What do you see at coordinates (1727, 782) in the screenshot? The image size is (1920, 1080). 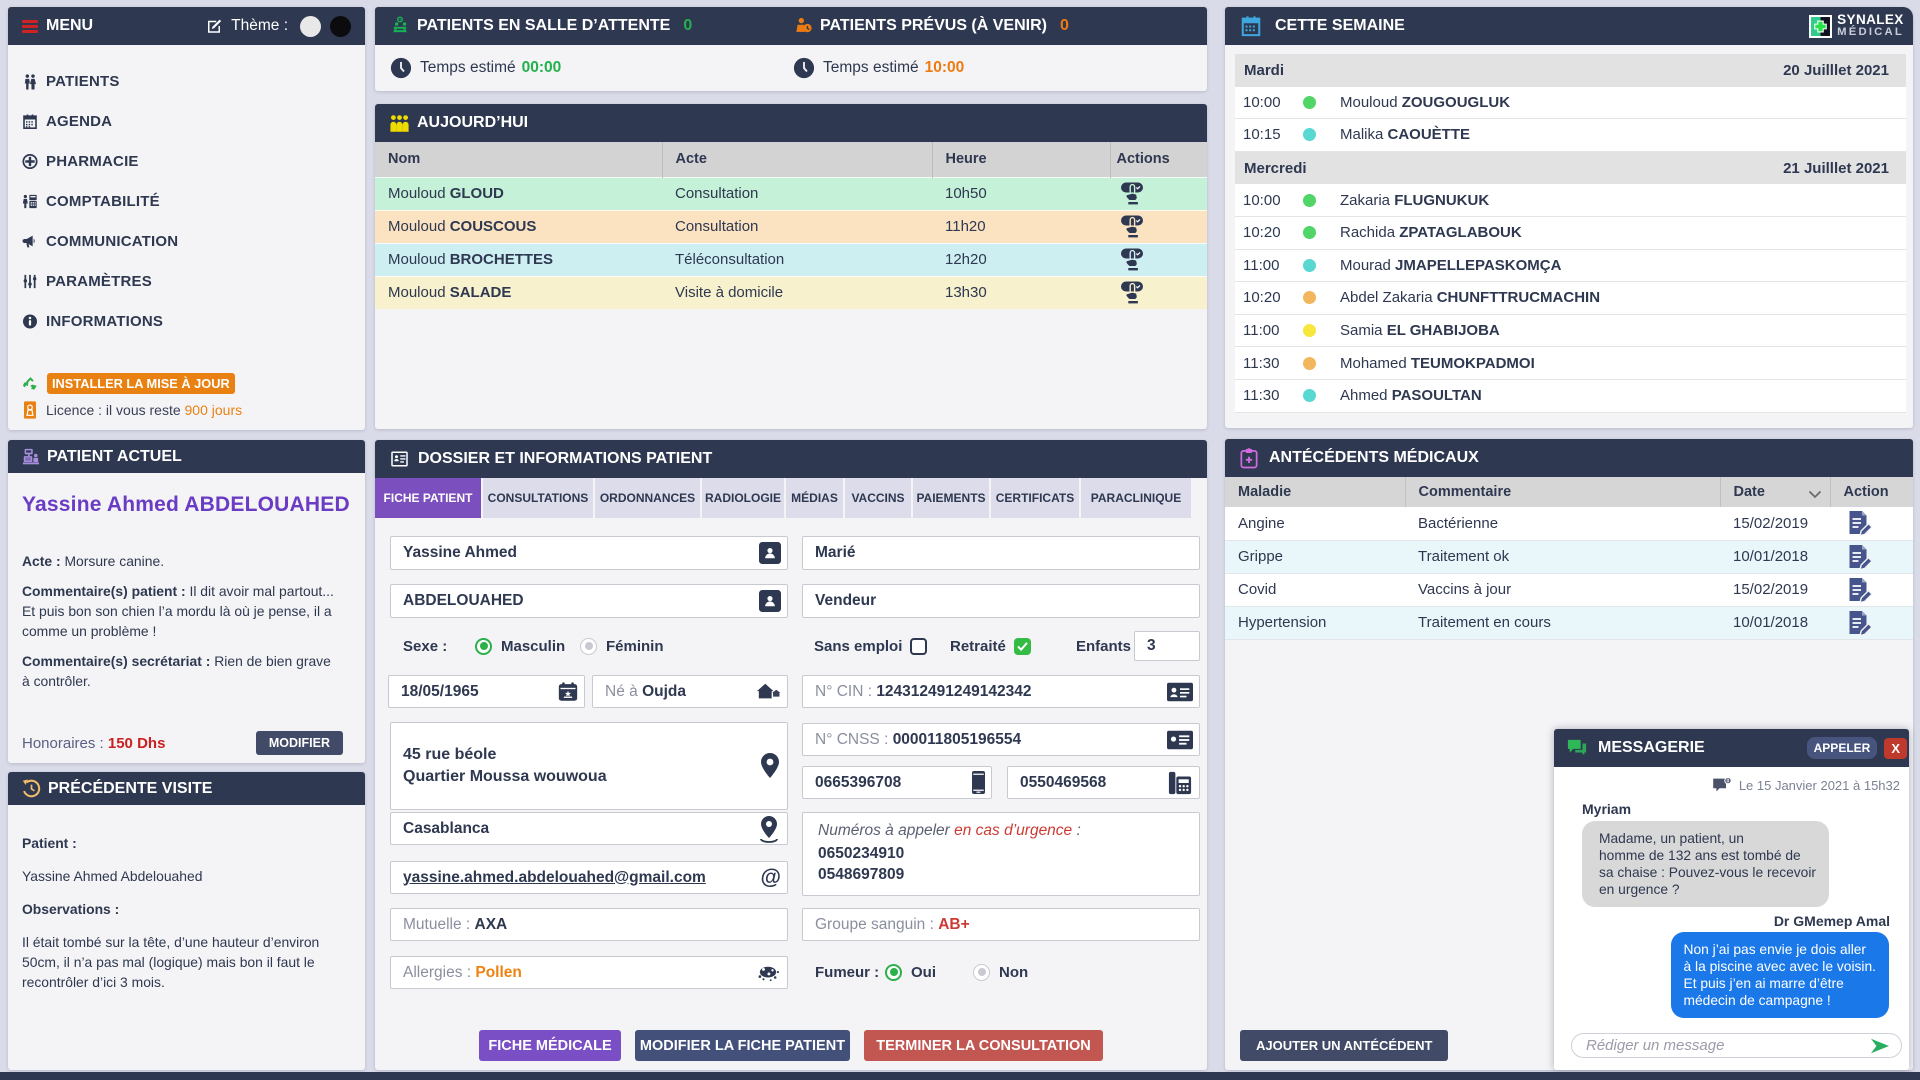 I see `svg-text: 0` at bounding box center [1727, 782].